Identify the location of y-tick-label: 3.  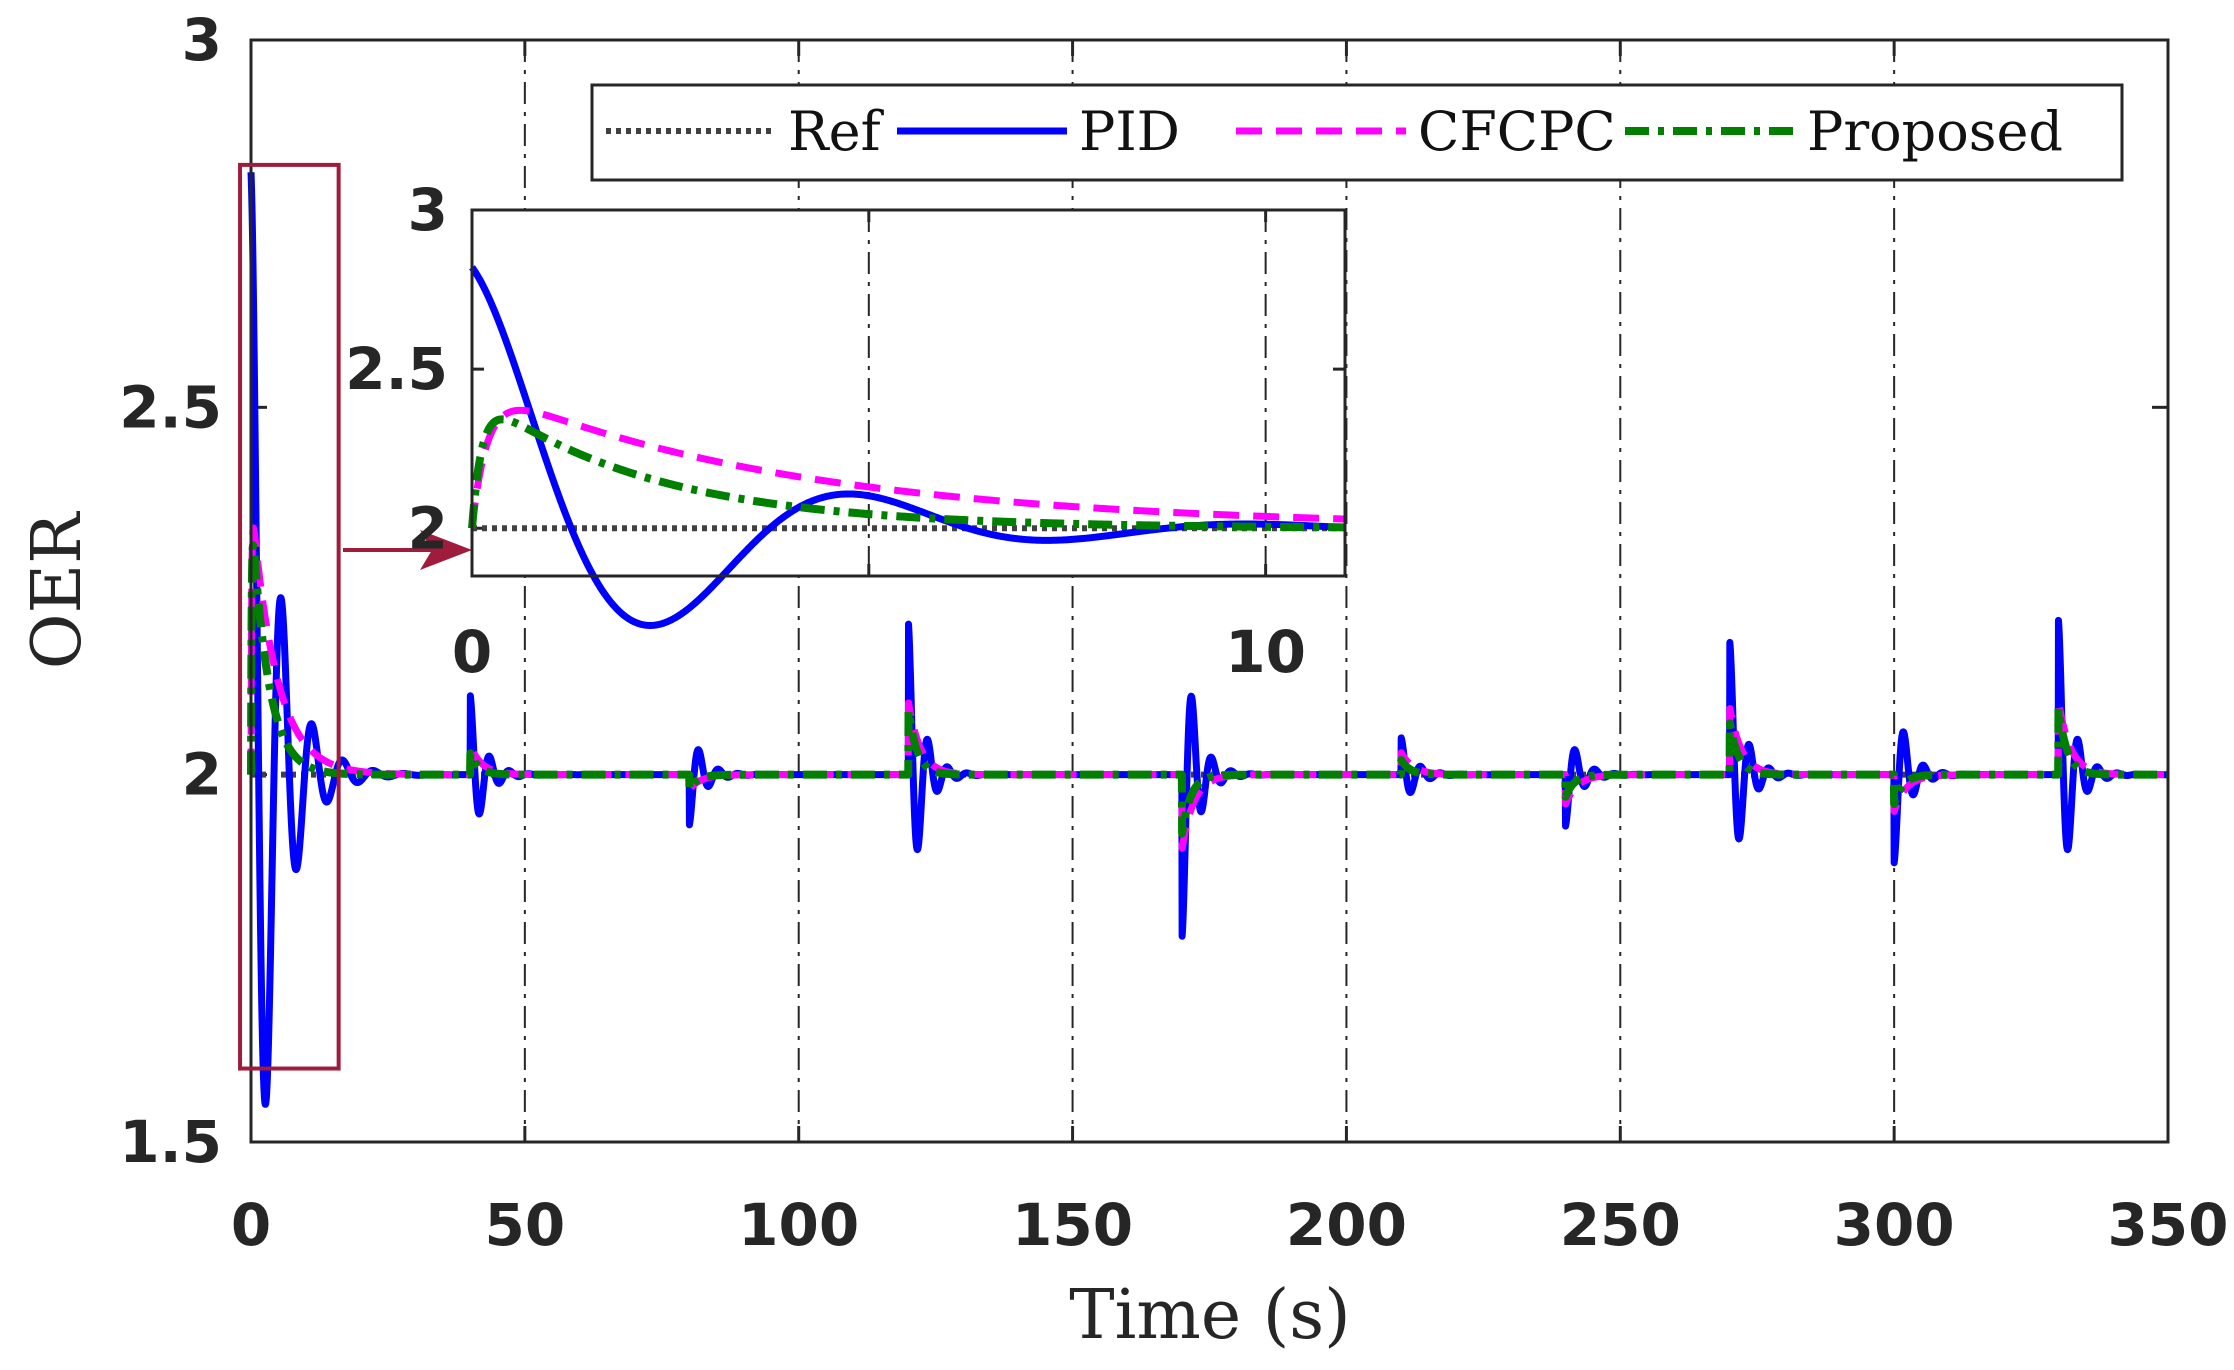
(202, 40).